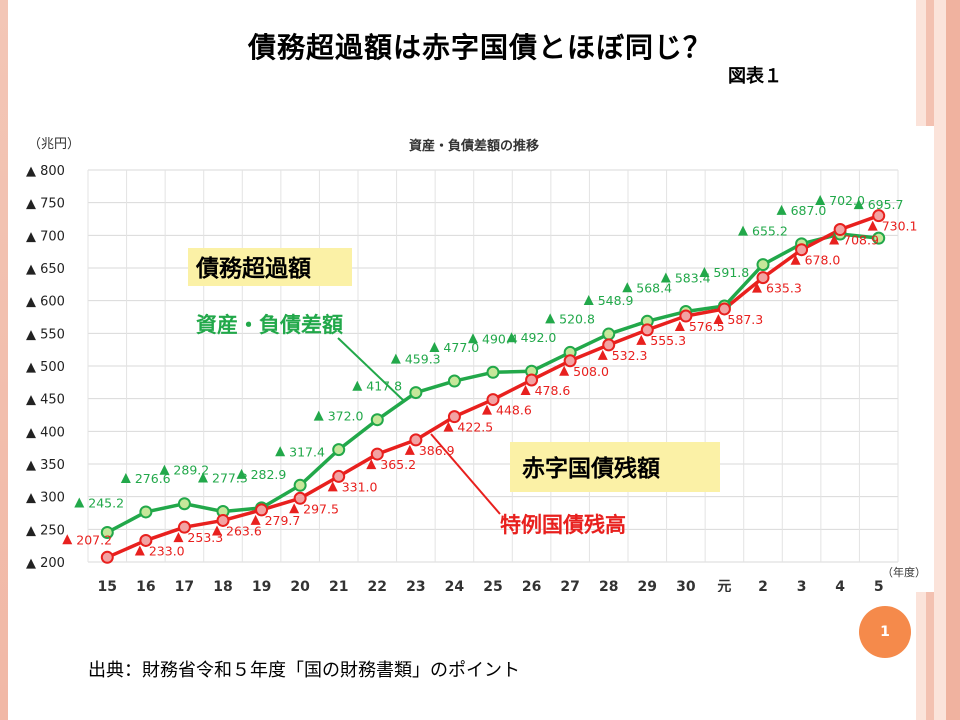 The image size is (960, 720). What do you see at coordinates (809, 210) in the screenshot?
I see `data-label: 687.0` at bounding box center [809, 210].